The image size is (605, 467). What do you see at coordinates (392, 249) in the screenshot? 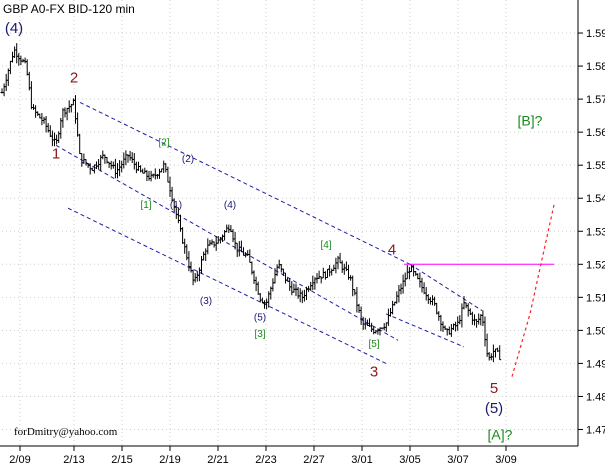
I see `wave-label: 4` at bounding box center [392, 249].